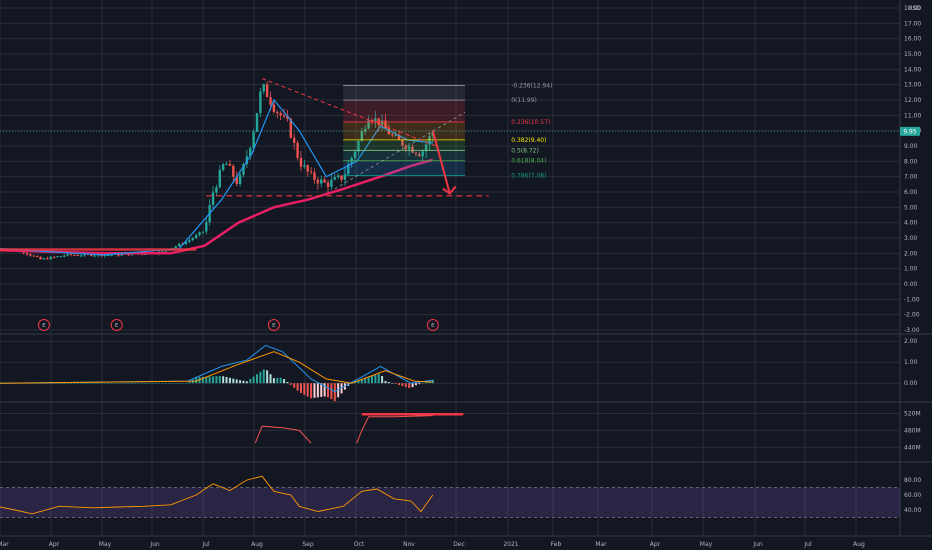 The width and height of the screenshot is (932, 550). Describe the element at coordinates (216, 367) in the screenshot. I see `macd-signal-line` at that location.